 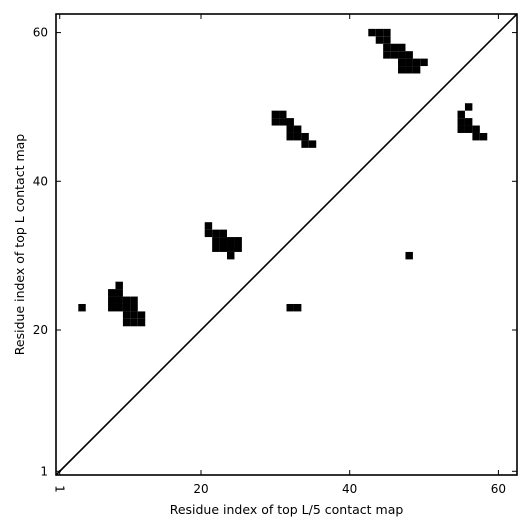 I want to click on x-tick-label: 40, so click(x=349, y=489).